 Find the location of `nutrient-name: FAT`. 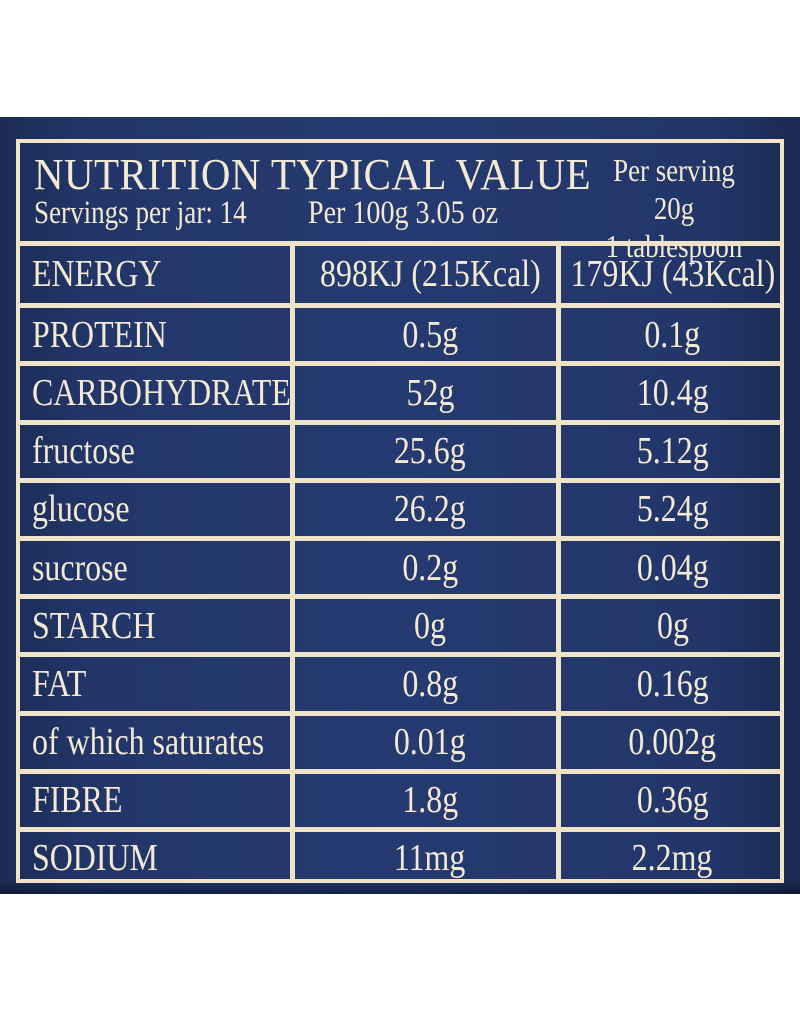

nutrient-name: FAT is located at coordinates (59, 683).